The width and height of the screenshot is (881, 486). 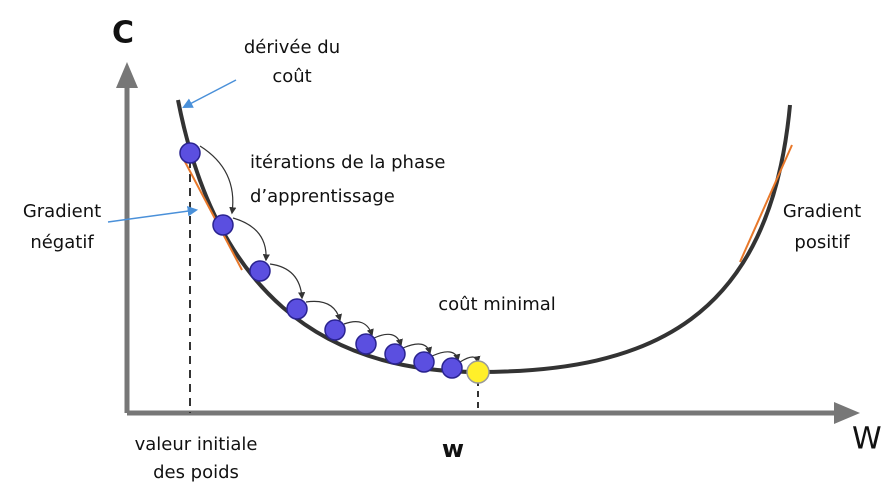 What do you see at coordinates (340, 254) in the screenshot?
I see `step-arrows` at bounding box center [340, 254].